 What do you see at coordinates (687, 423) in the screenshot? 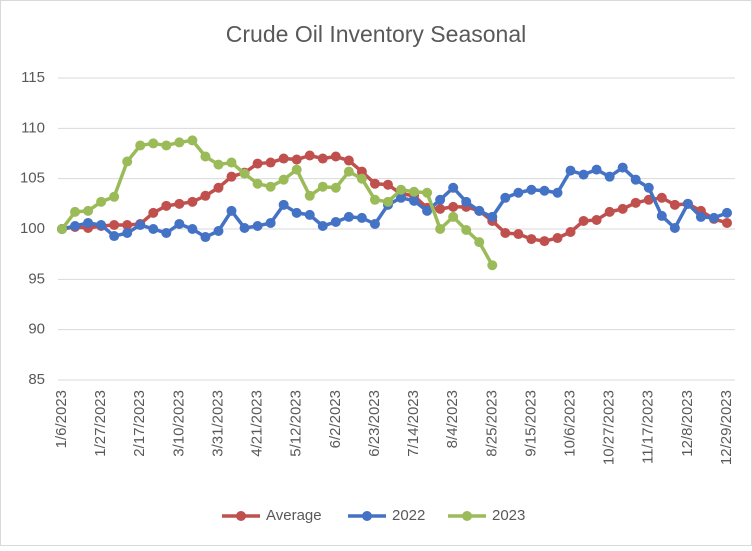
I see `x-tick-label: 12/8/2023` at bounding box center [687, 423].